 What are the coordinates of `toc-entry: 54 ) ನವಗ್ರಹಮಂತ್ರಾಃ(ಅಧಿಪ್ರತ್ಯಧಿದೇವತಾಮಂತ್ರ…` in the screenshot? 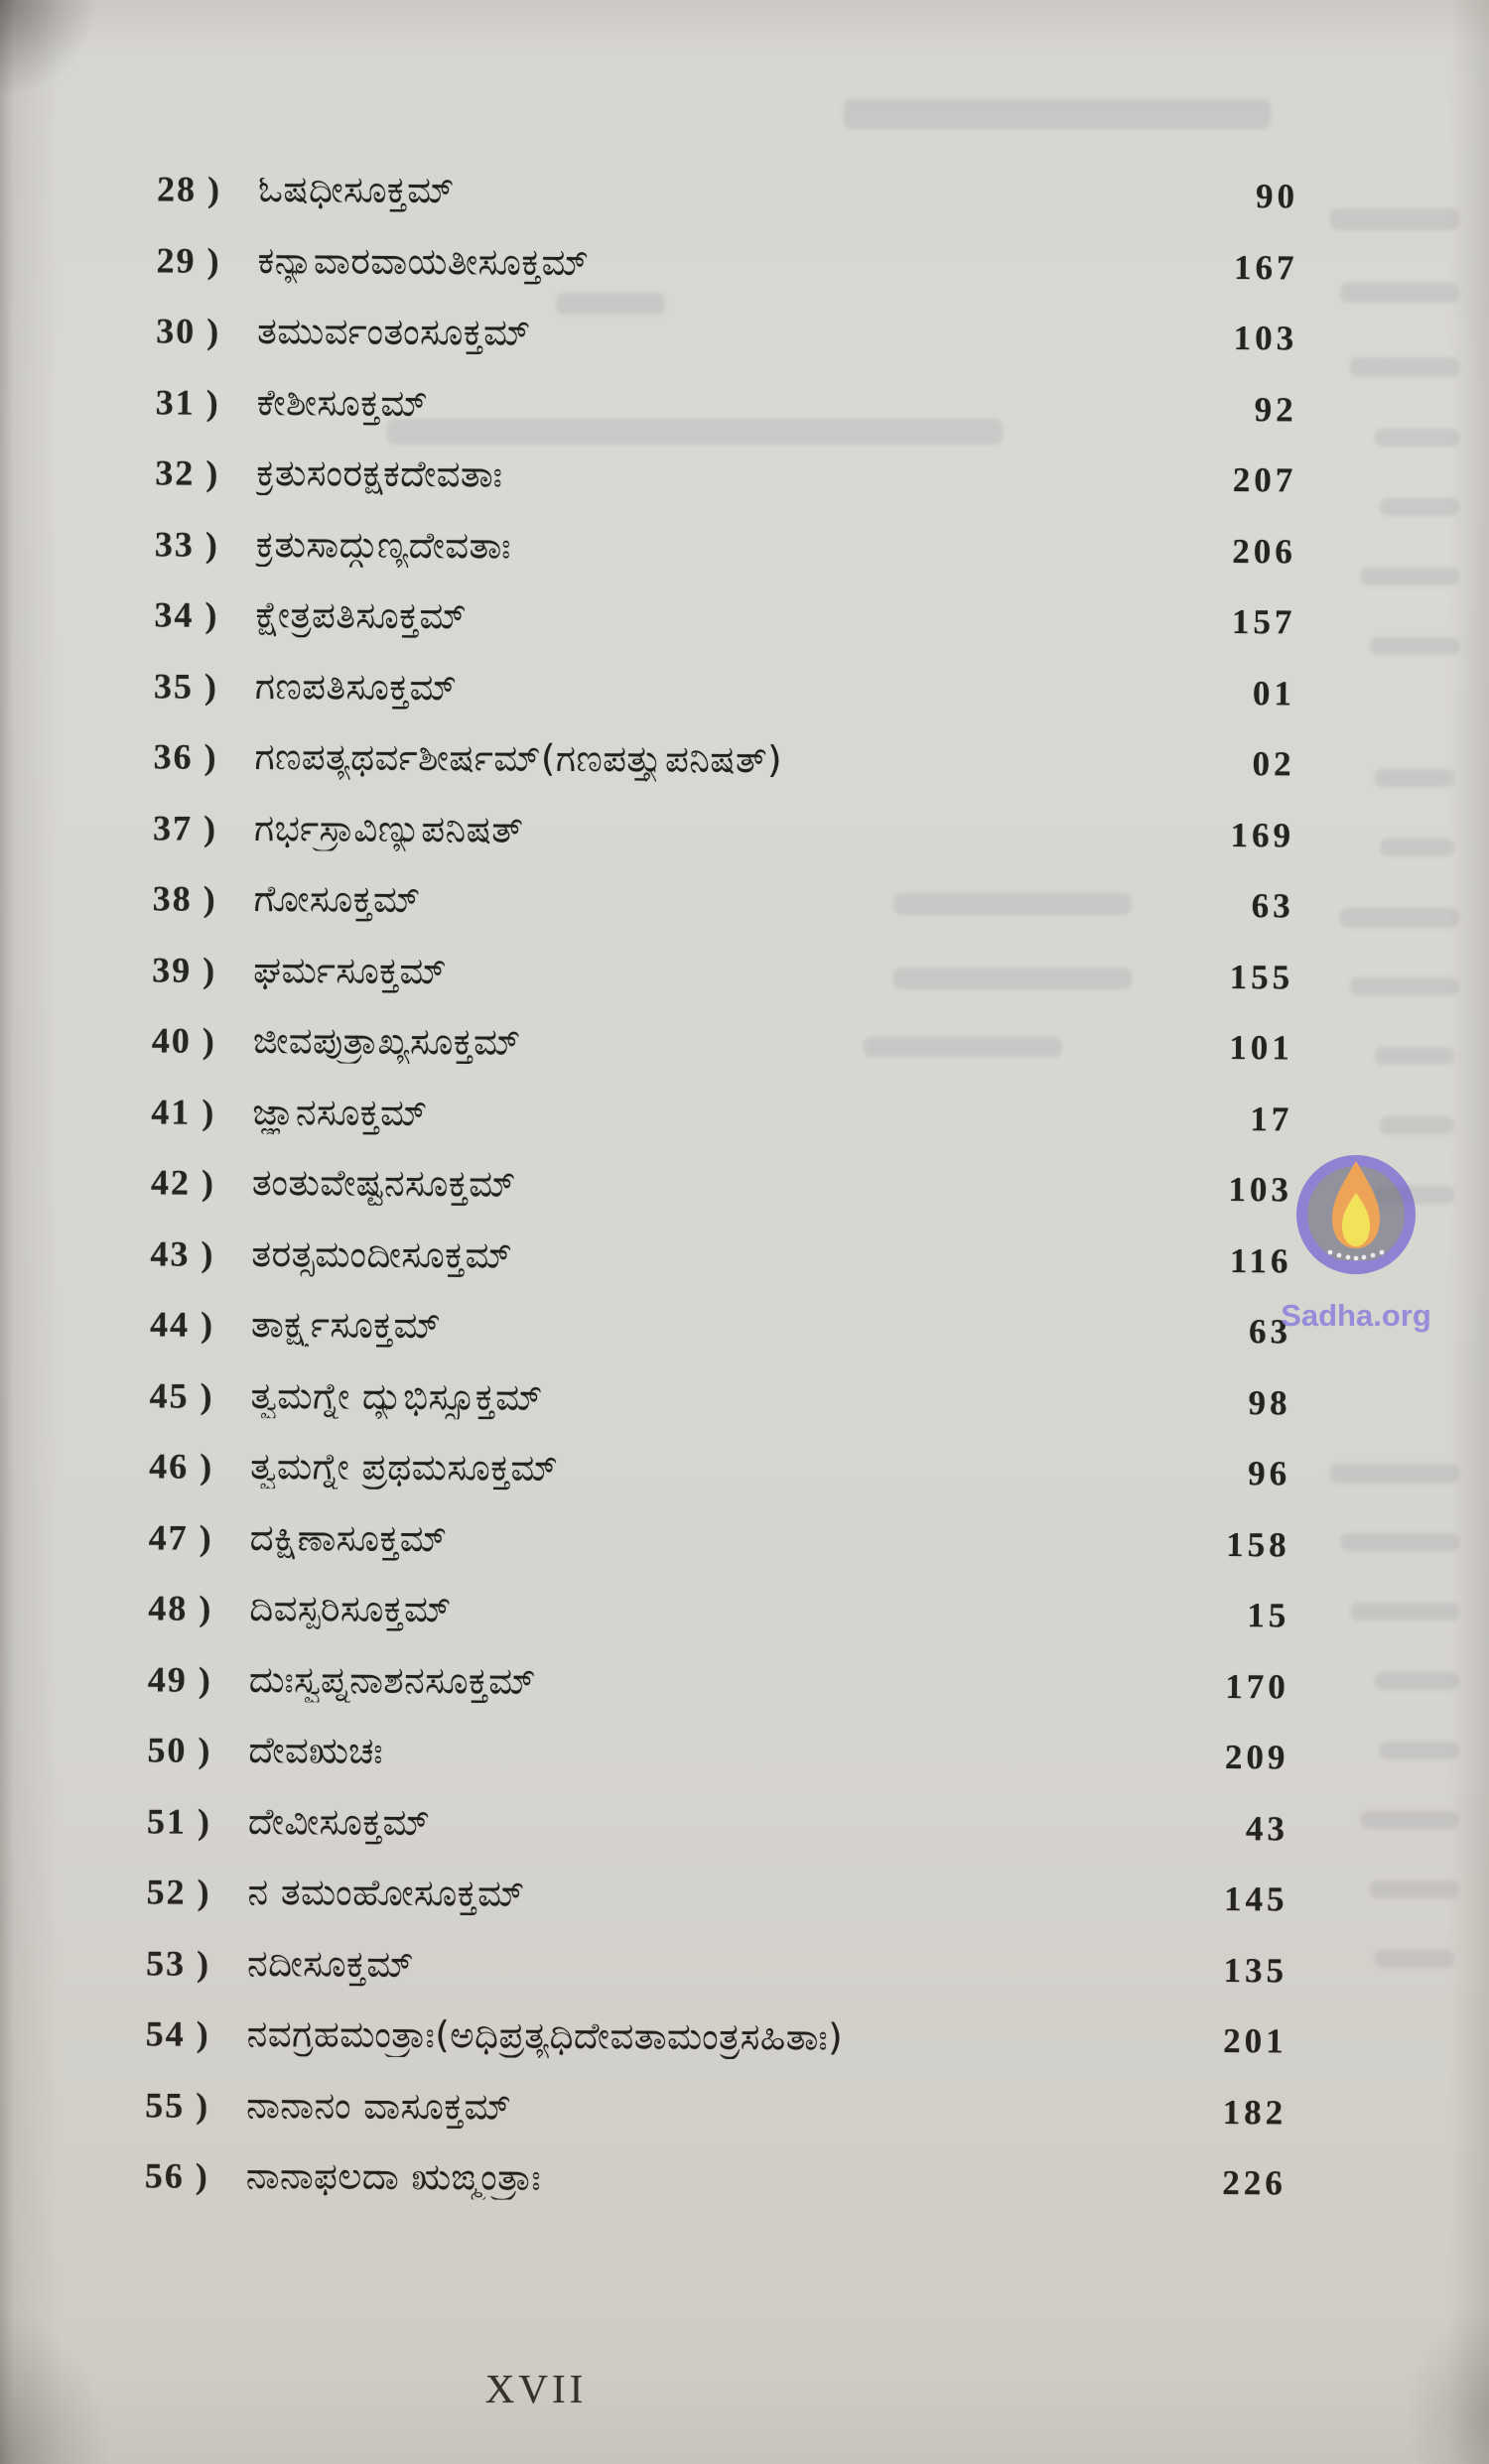 It's located at (739, 2050).